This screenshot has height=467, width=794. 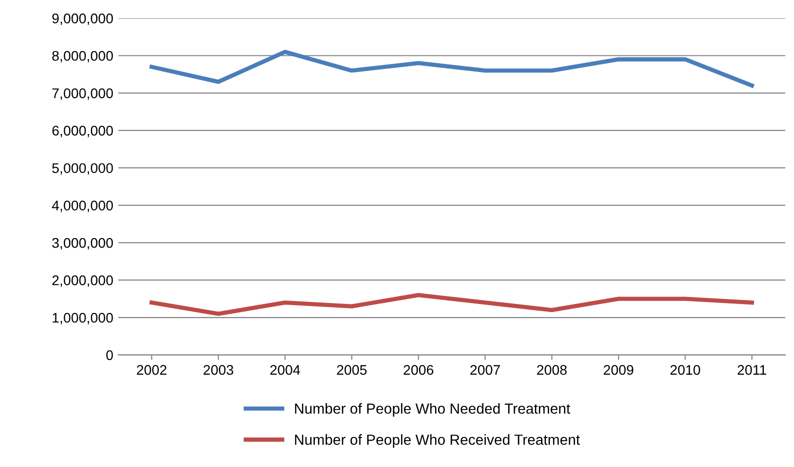 What do you see at coordinates (752, 370) in the screenshot?
I see `x-tick-label: 2011` at bounding box center [752, 370].